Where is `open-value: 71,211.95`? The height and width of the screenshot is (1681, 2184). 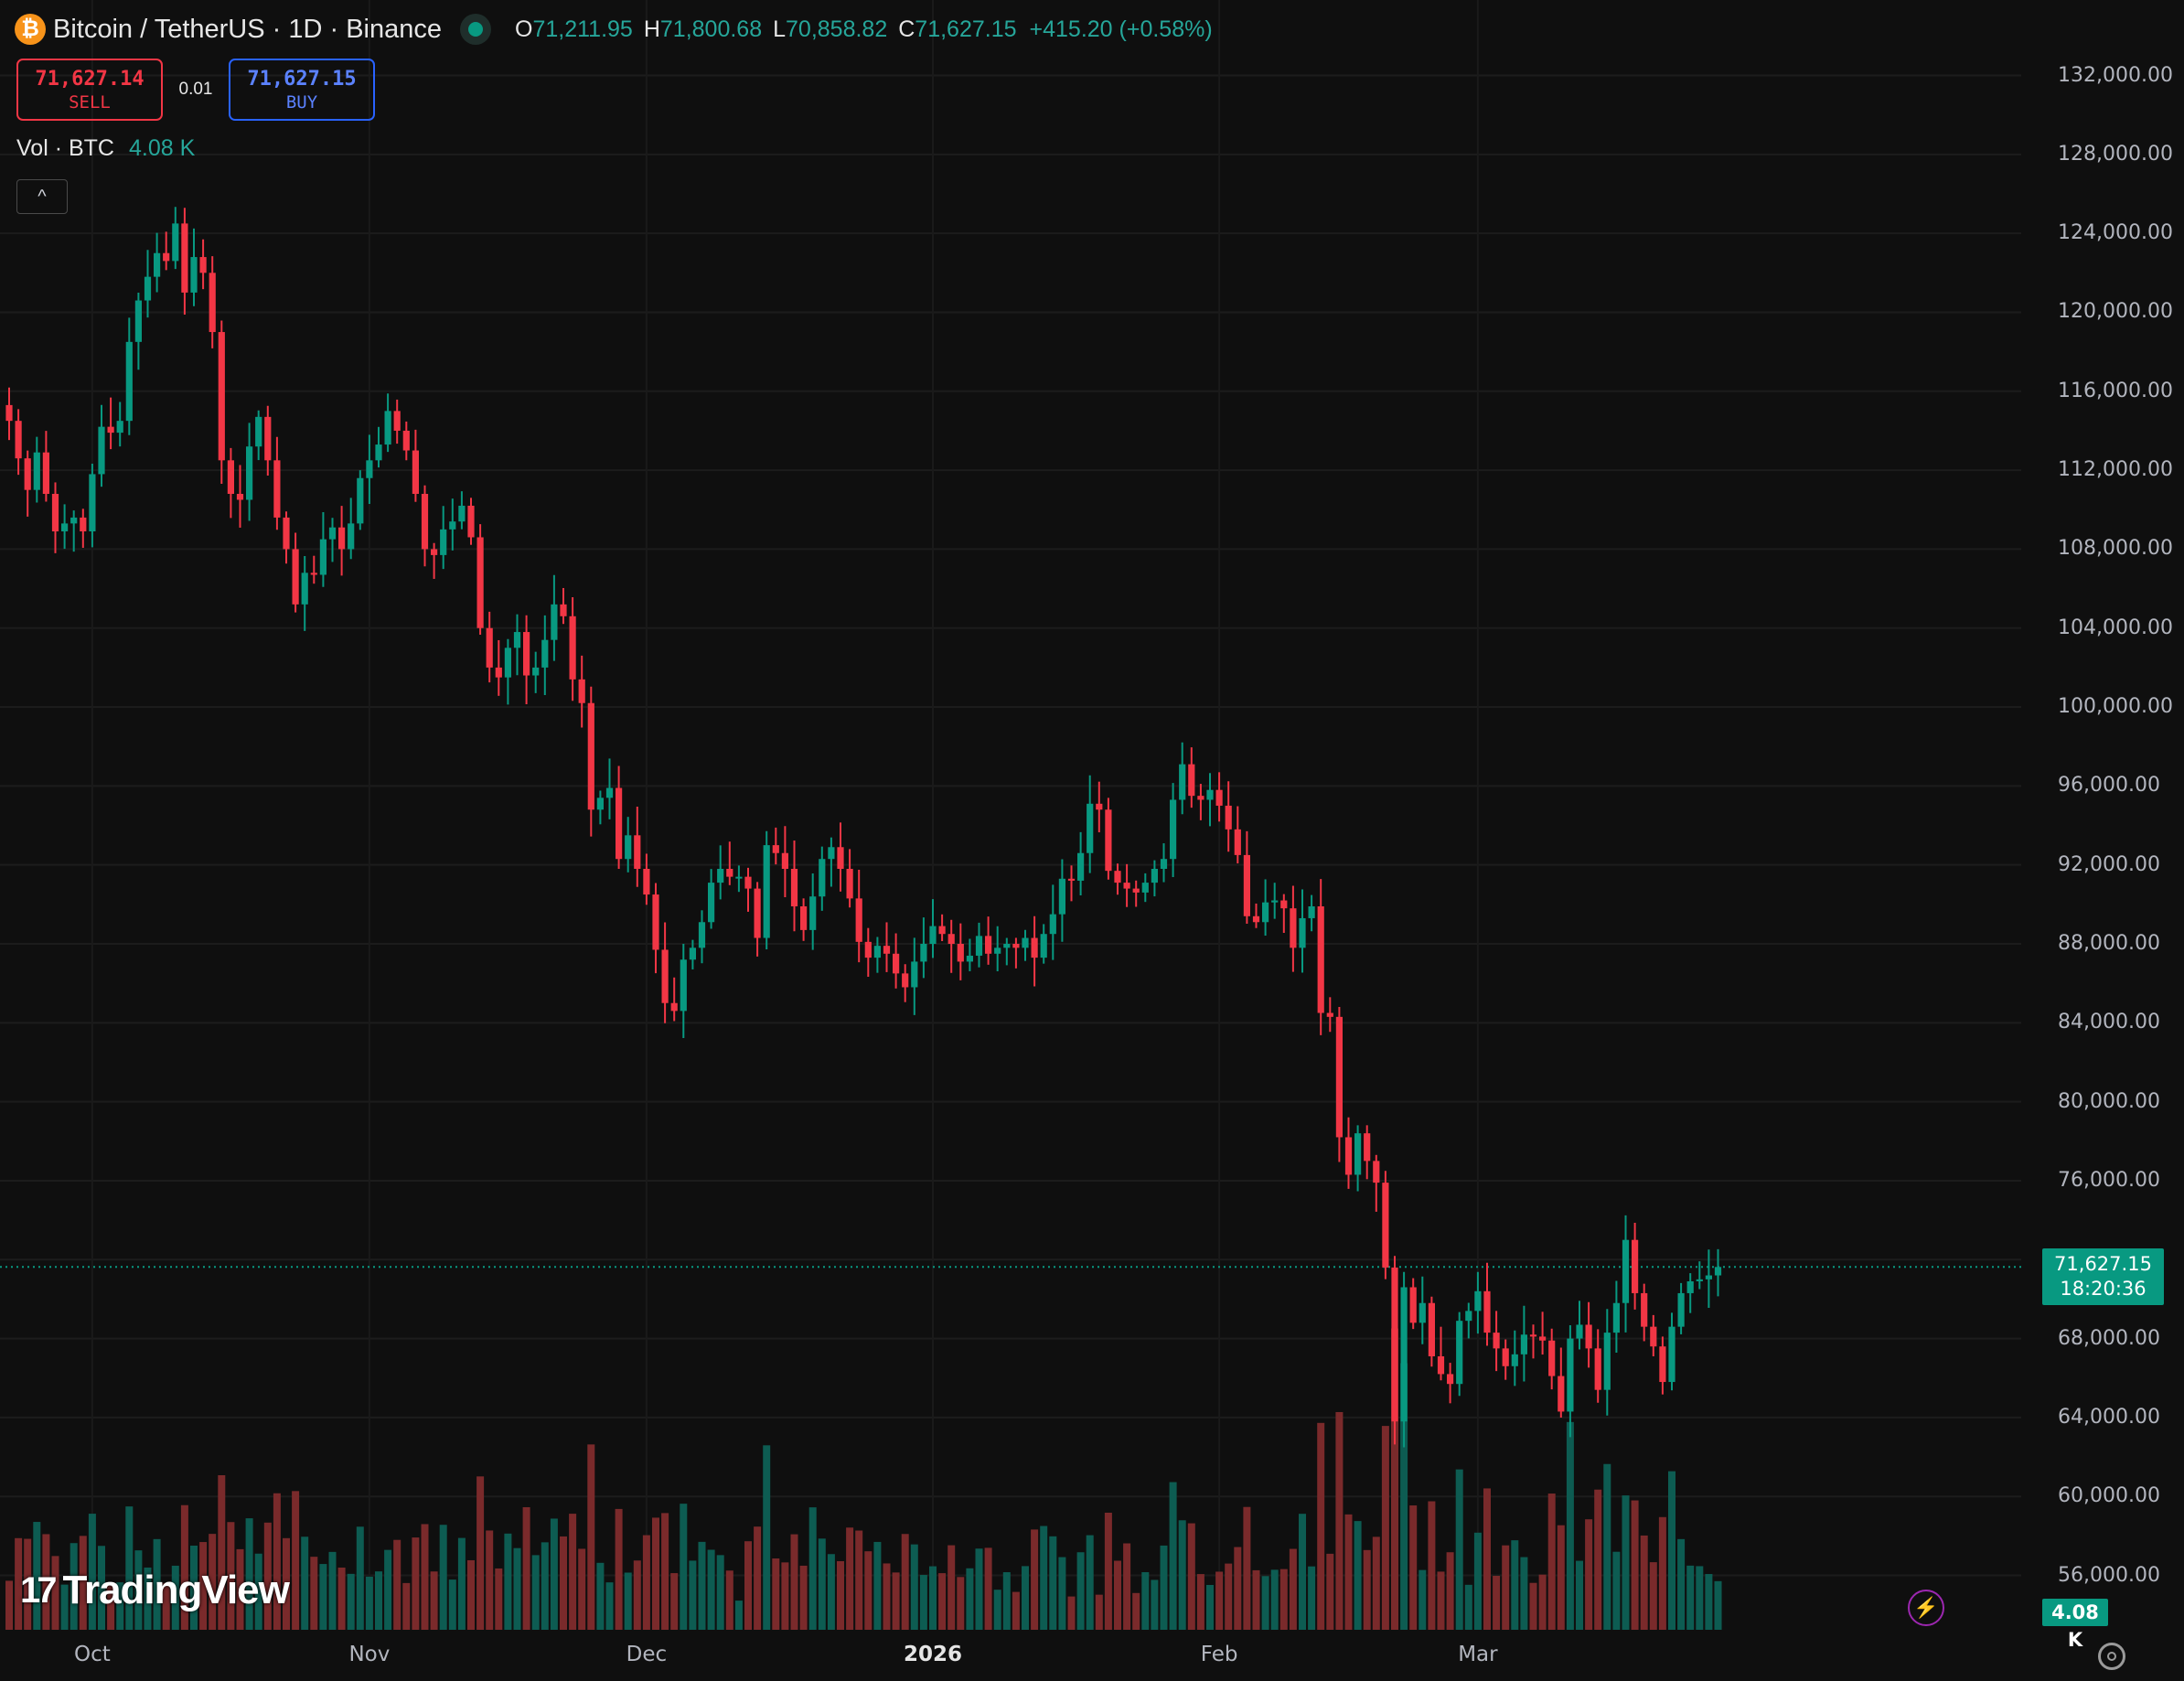
open-value: 71,211.95 is located at coordinates (582, 29).